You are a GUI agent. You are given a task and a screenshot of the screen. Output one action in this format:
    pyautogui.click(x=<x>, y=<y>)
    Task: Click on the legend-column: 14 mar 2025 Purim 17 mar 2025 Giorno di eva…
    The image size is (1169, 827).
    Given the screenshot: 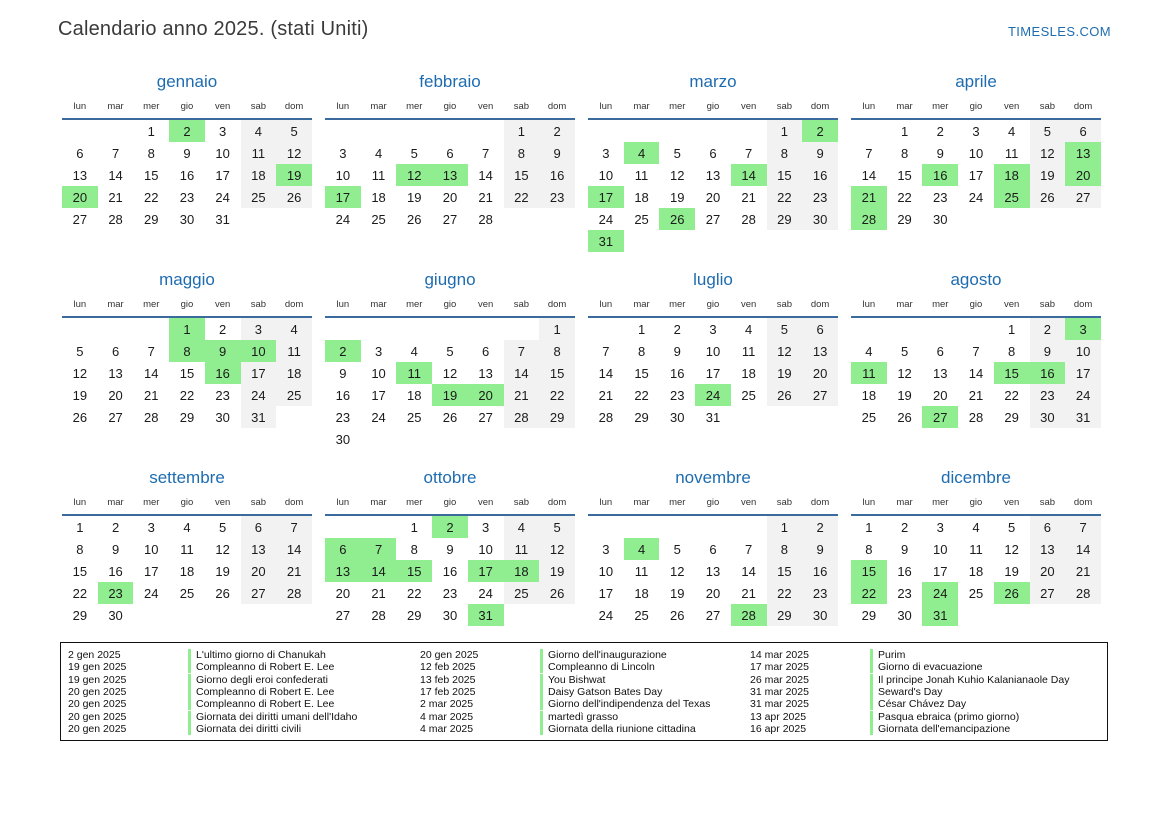 What is the action you would take?
    pyautogui.click(x=927, y=692)
    